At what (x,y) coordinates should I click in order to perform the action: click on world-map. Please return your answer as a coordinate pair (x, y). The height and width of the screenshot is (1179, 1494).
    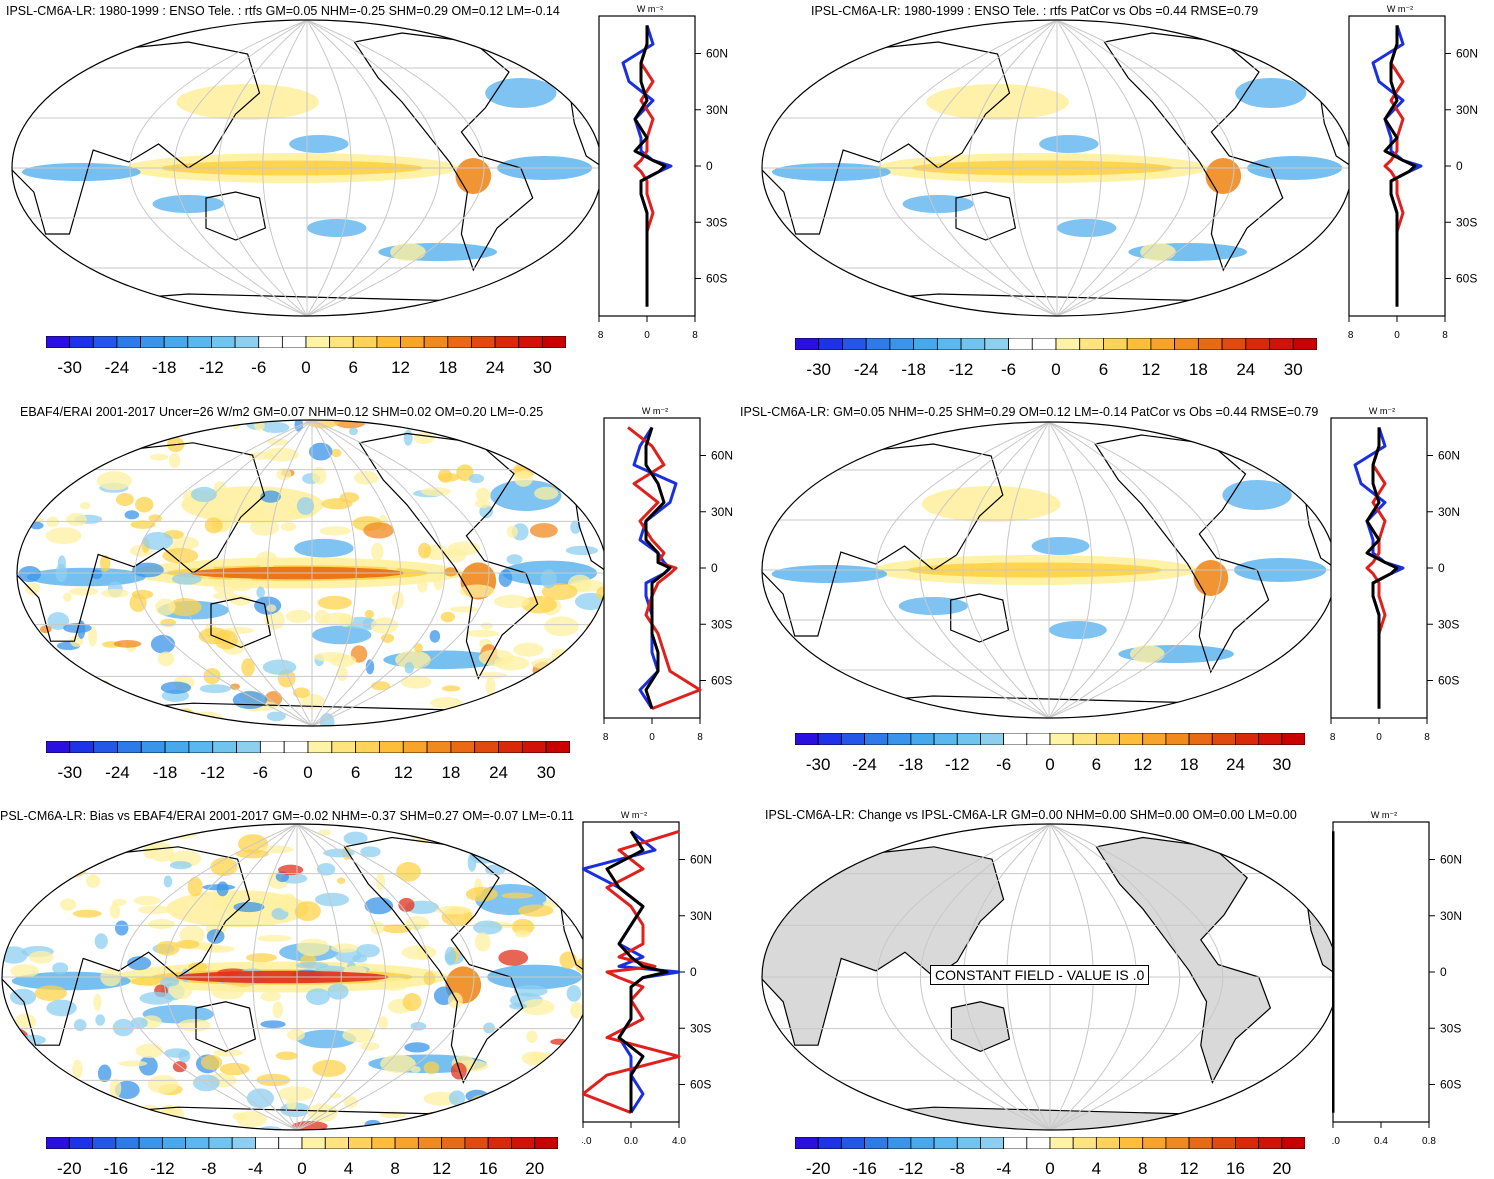
    Looking at the image, I should click on (312, 573).